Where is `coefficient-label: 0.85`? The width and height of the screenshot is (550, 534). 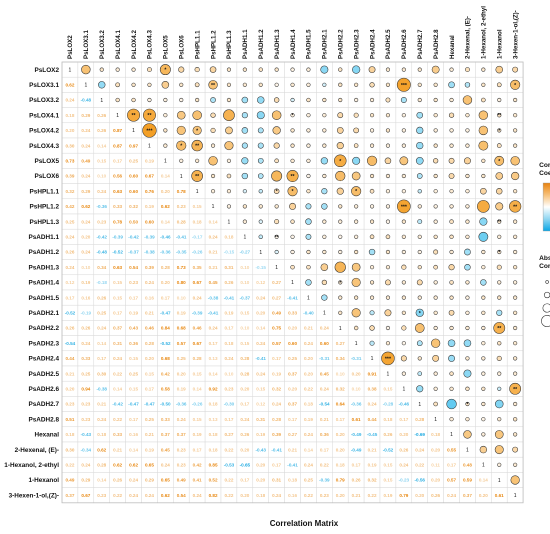
coefficient-label: 0.85 is located at coordinates (213, 465).